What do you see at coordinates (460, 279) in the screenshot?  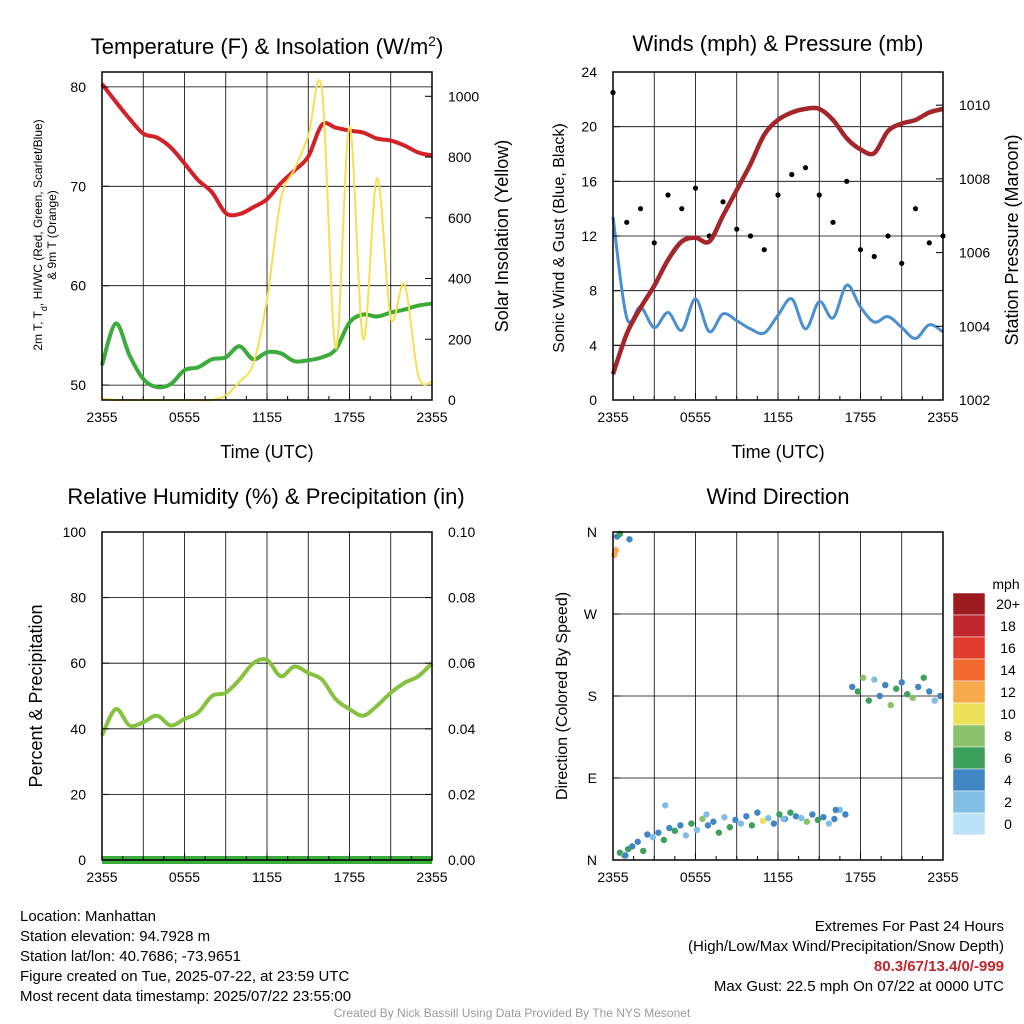 I see `y2-tick-label: 400` at bounding box center [460, 279].